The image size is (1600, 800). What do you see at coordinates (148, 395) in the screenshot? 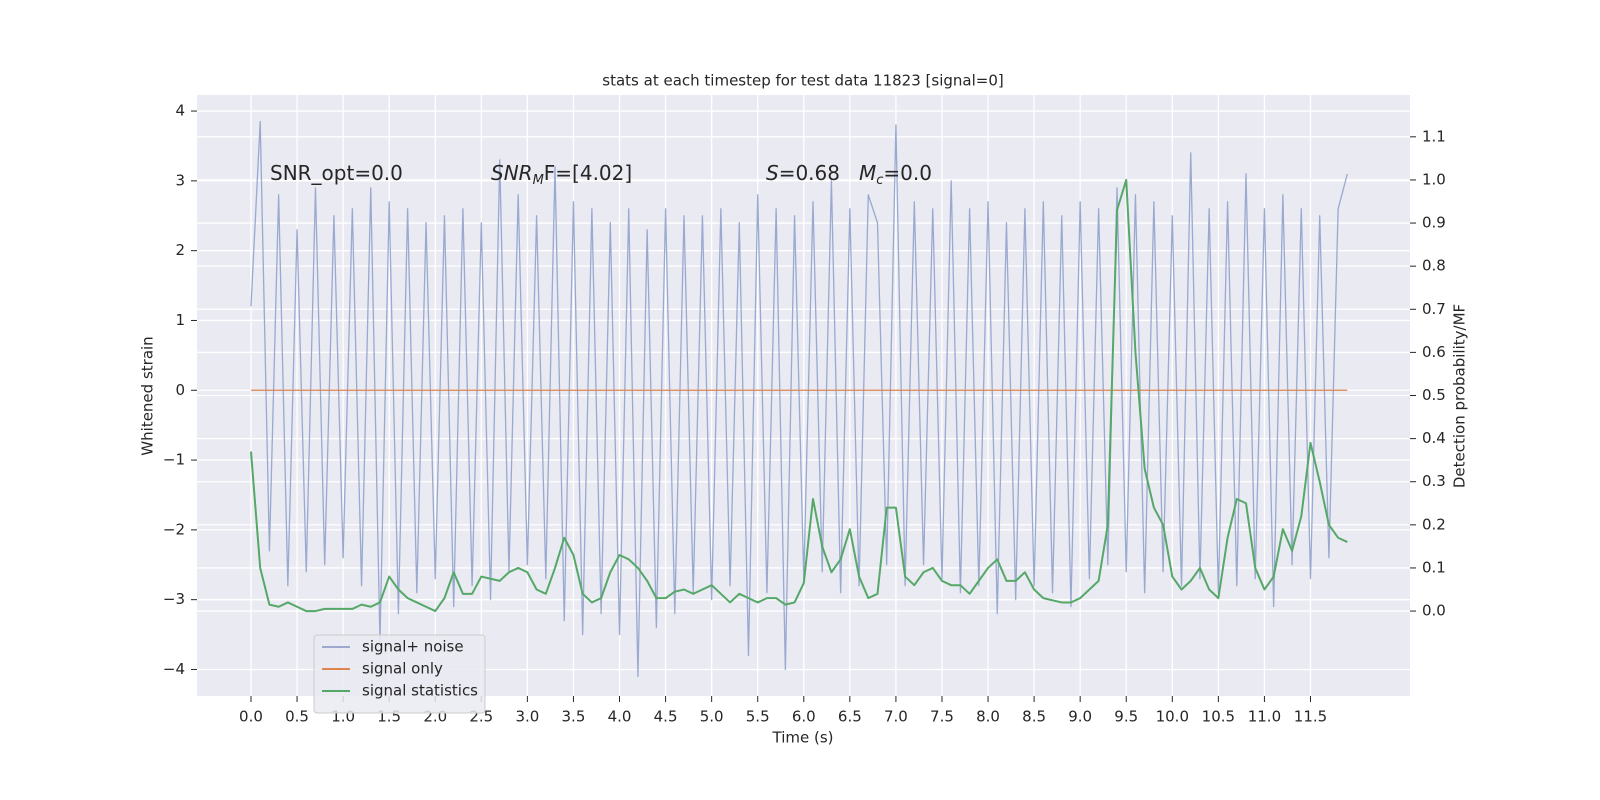
I see `y-axis-label: Whitened strain` at bounding box center [148, 395].